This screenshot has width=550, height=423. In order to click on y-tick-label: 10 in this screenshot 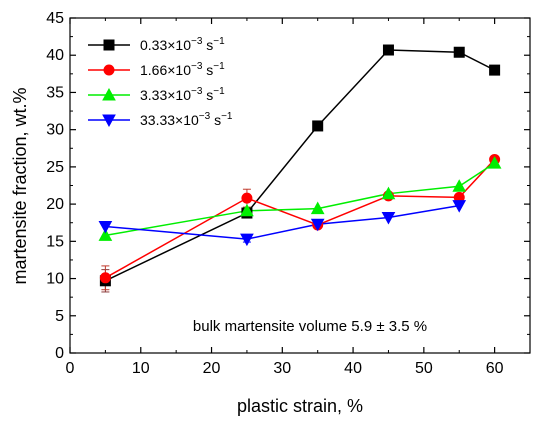, I will do `click(55, 279)`.